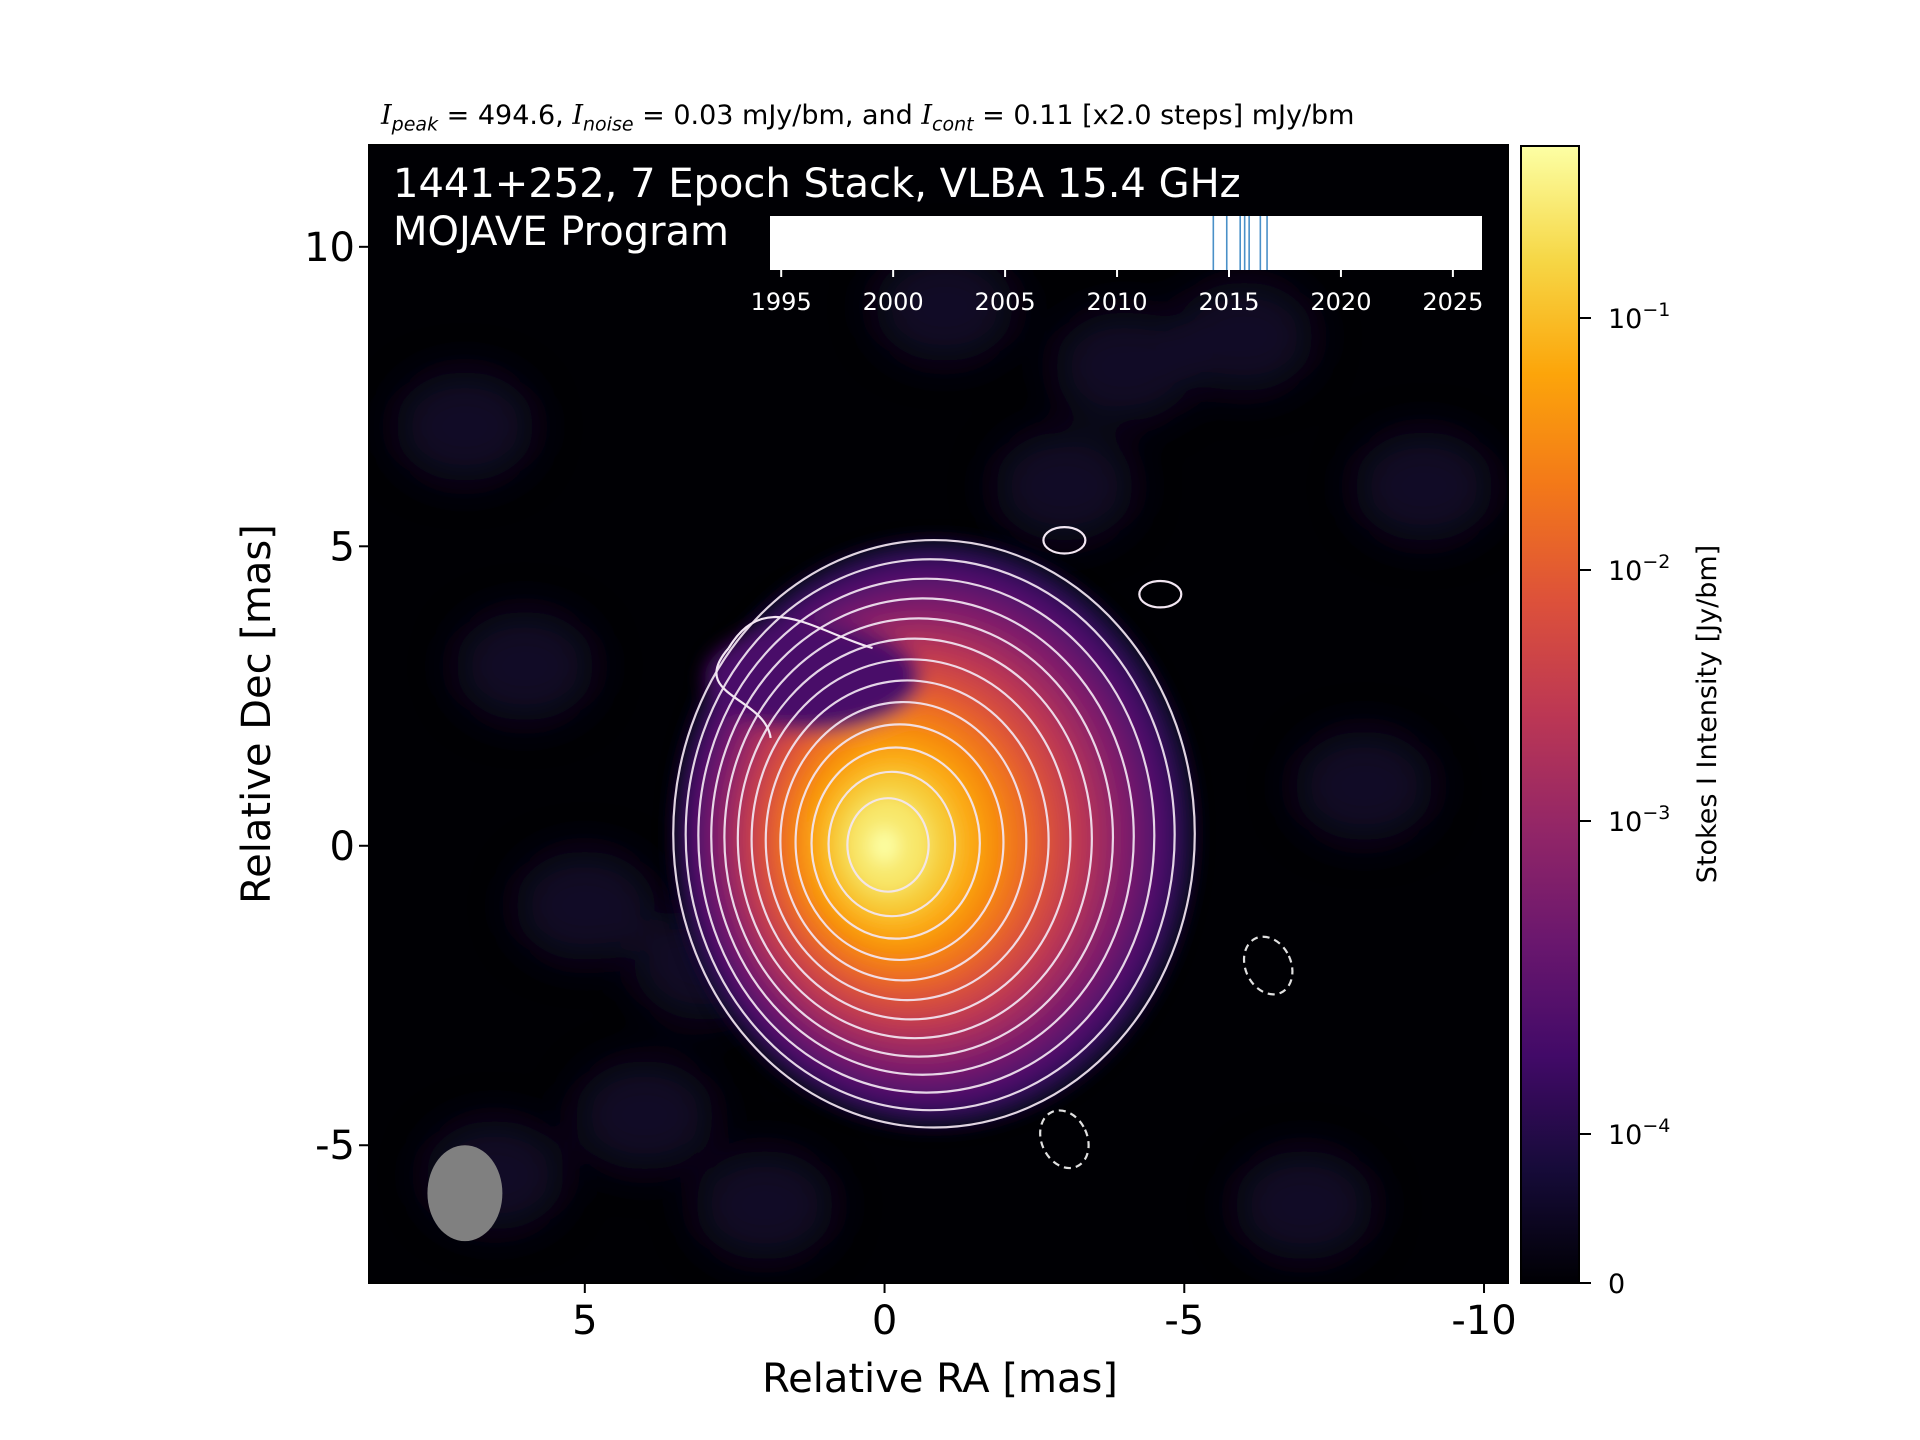 This screenshot has height=1440, width=1920. Describe the element at coordinates (1184, 1321) in the screenshot. I see `x-tick-label: -5` at that location.